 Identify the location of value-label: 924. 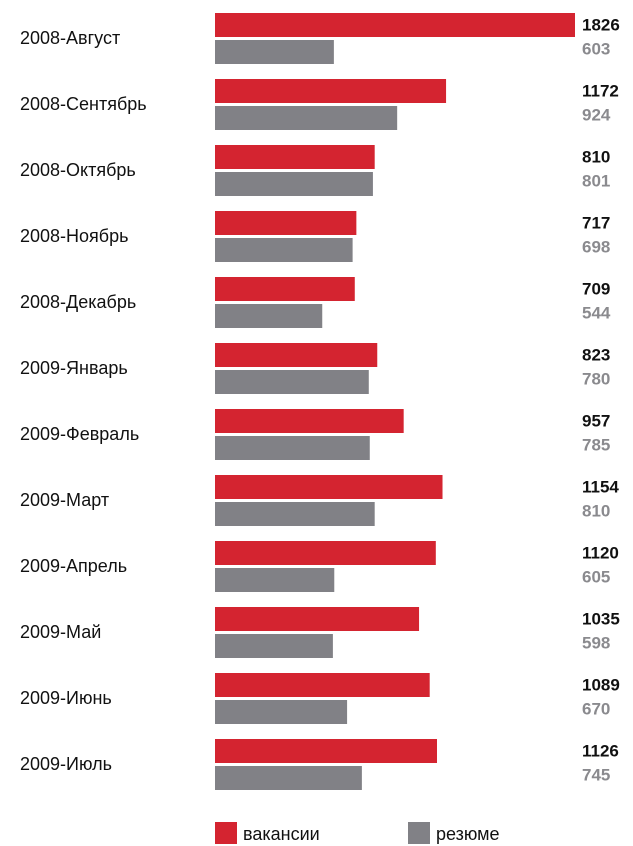
(596, 114).